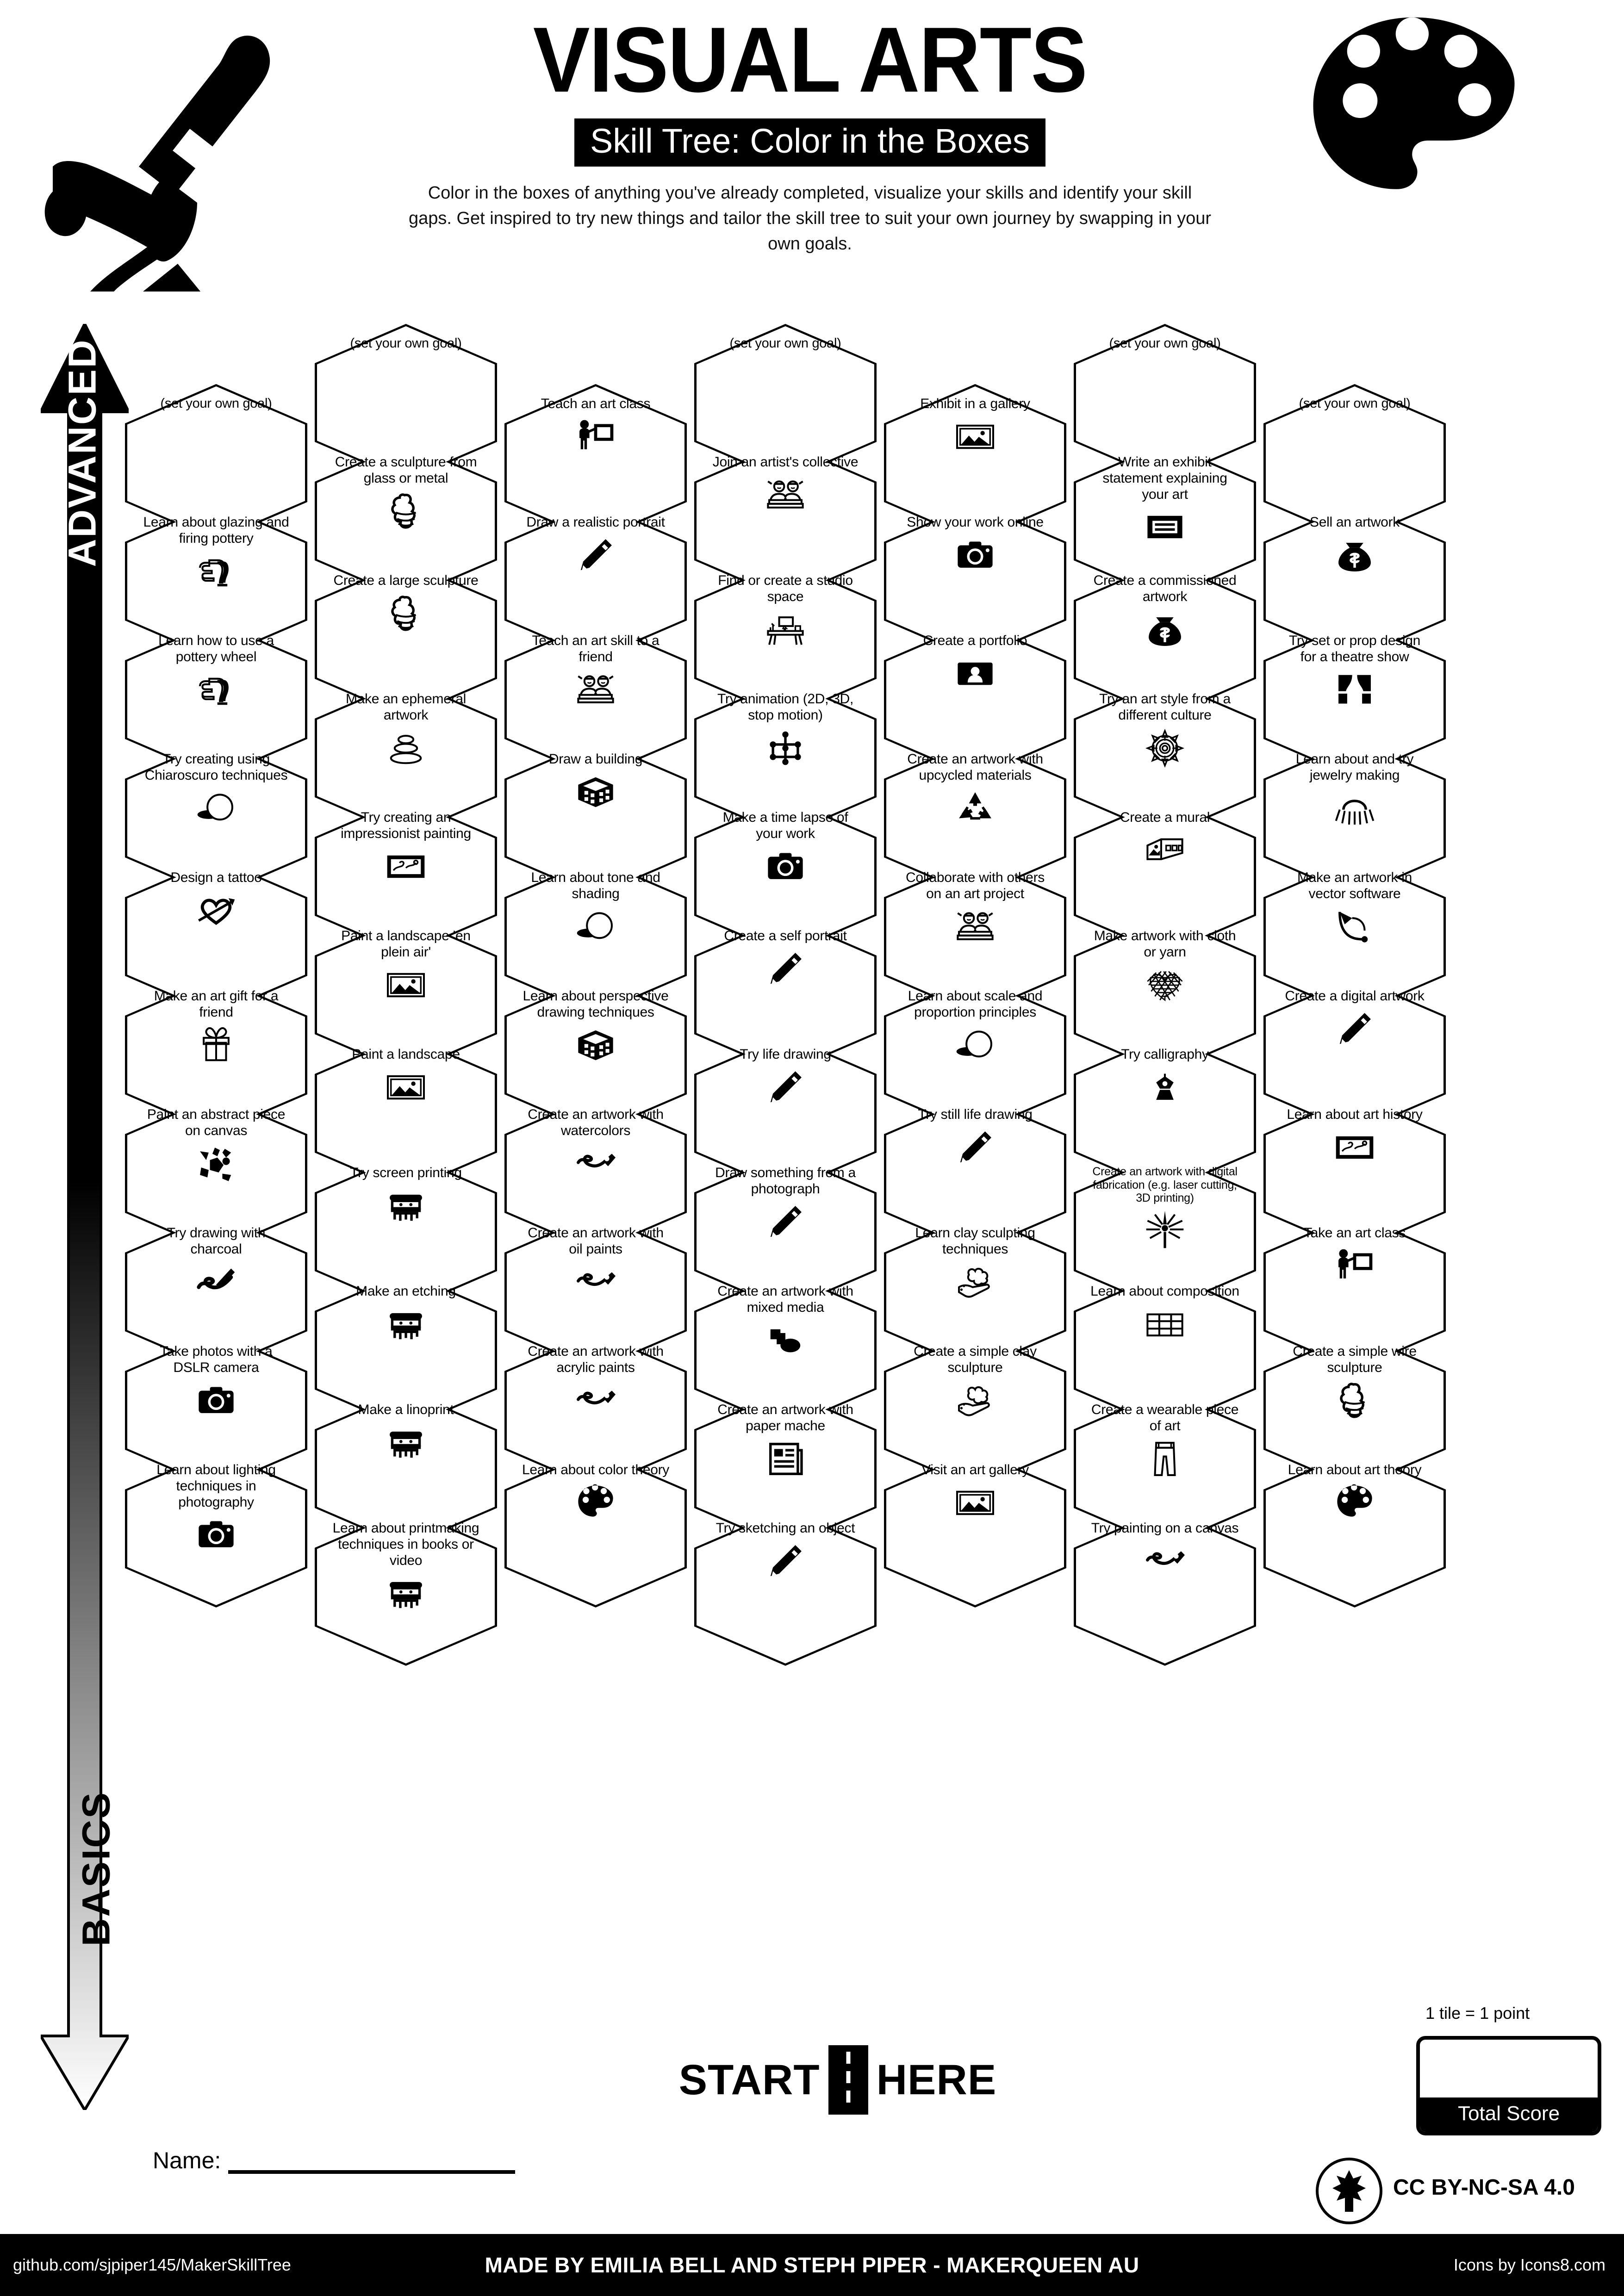 The width and height of the screenshot is (1624, 2296). Describe the element at coordinates (152, 2264) in the screenshot. I see `footer-github-link: github.com/sjpiper145/MakerSkillTree` at that location.